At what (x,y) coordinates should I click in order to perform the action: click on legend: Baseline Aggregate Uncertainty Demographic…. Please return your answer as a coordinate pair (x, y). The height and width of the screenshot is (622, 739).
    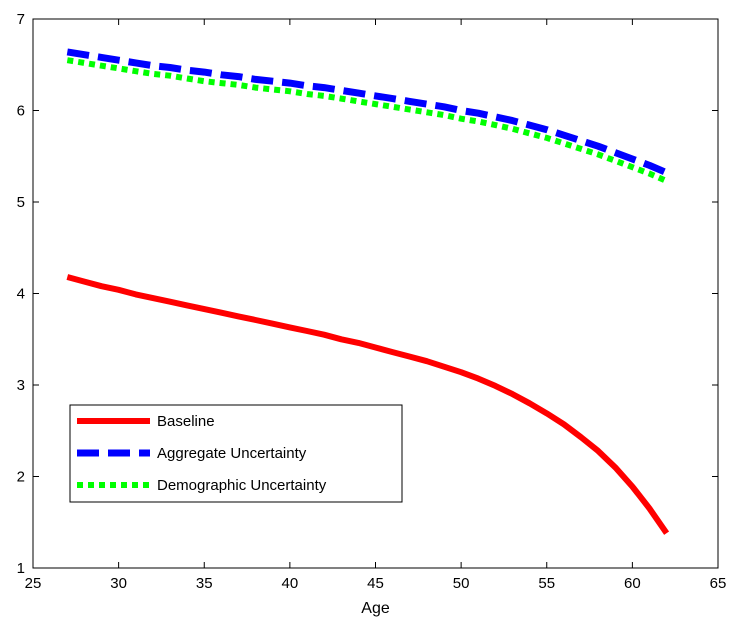
    Looking at the image, I should click on (236, 453).